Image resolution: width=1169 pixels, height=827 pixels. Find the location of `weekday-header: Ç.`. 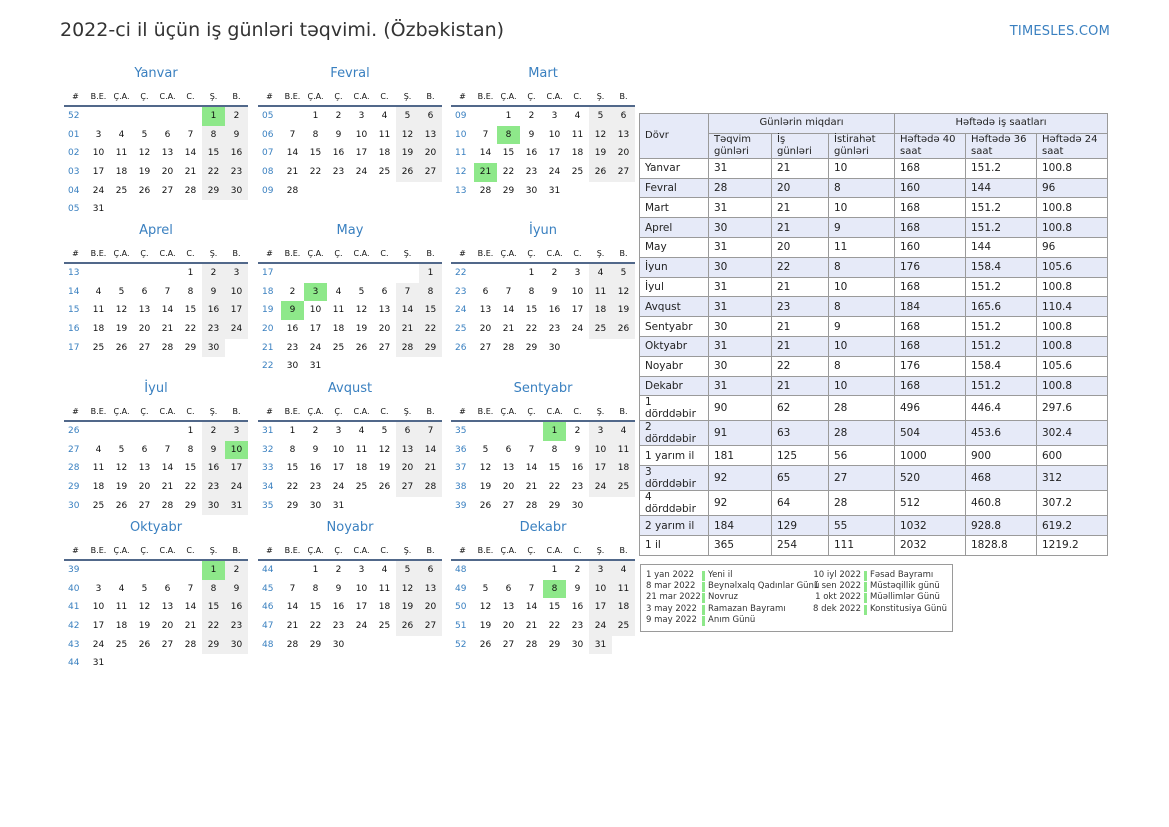

weekday-header: Ç. is located at coordinates (144, 98).